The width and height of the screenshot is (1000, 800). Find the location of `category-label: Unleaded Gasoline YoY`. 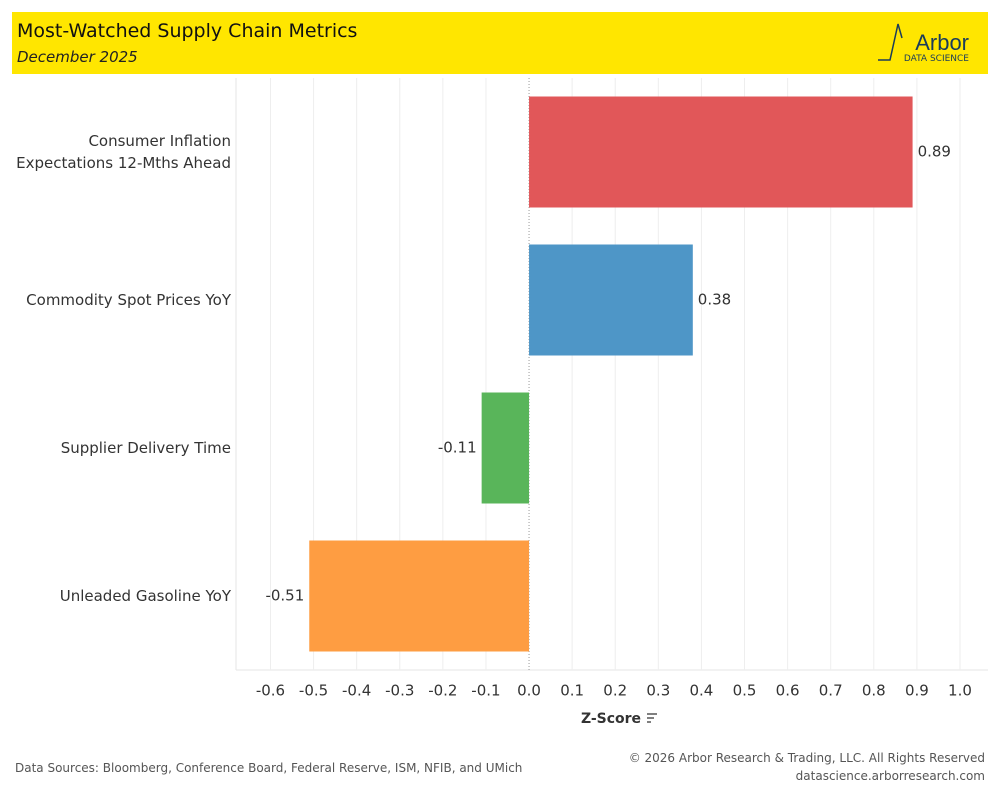

category-label: Unleaded Gasoline YoY is located at coordinates (145, 596).